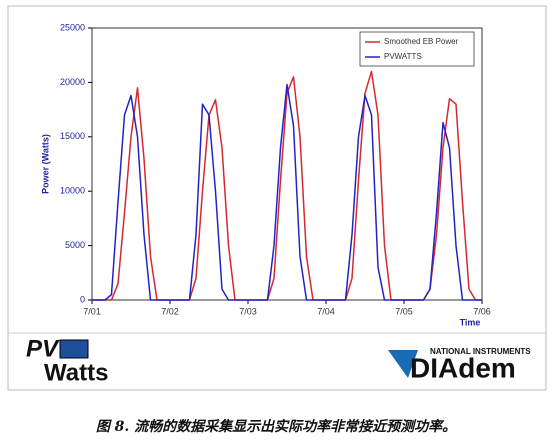  What do you see at coordinates (45, 164) in the screenshot?
I see `y-axis-label: Power (Watts)` at bounding box center [45, 164].